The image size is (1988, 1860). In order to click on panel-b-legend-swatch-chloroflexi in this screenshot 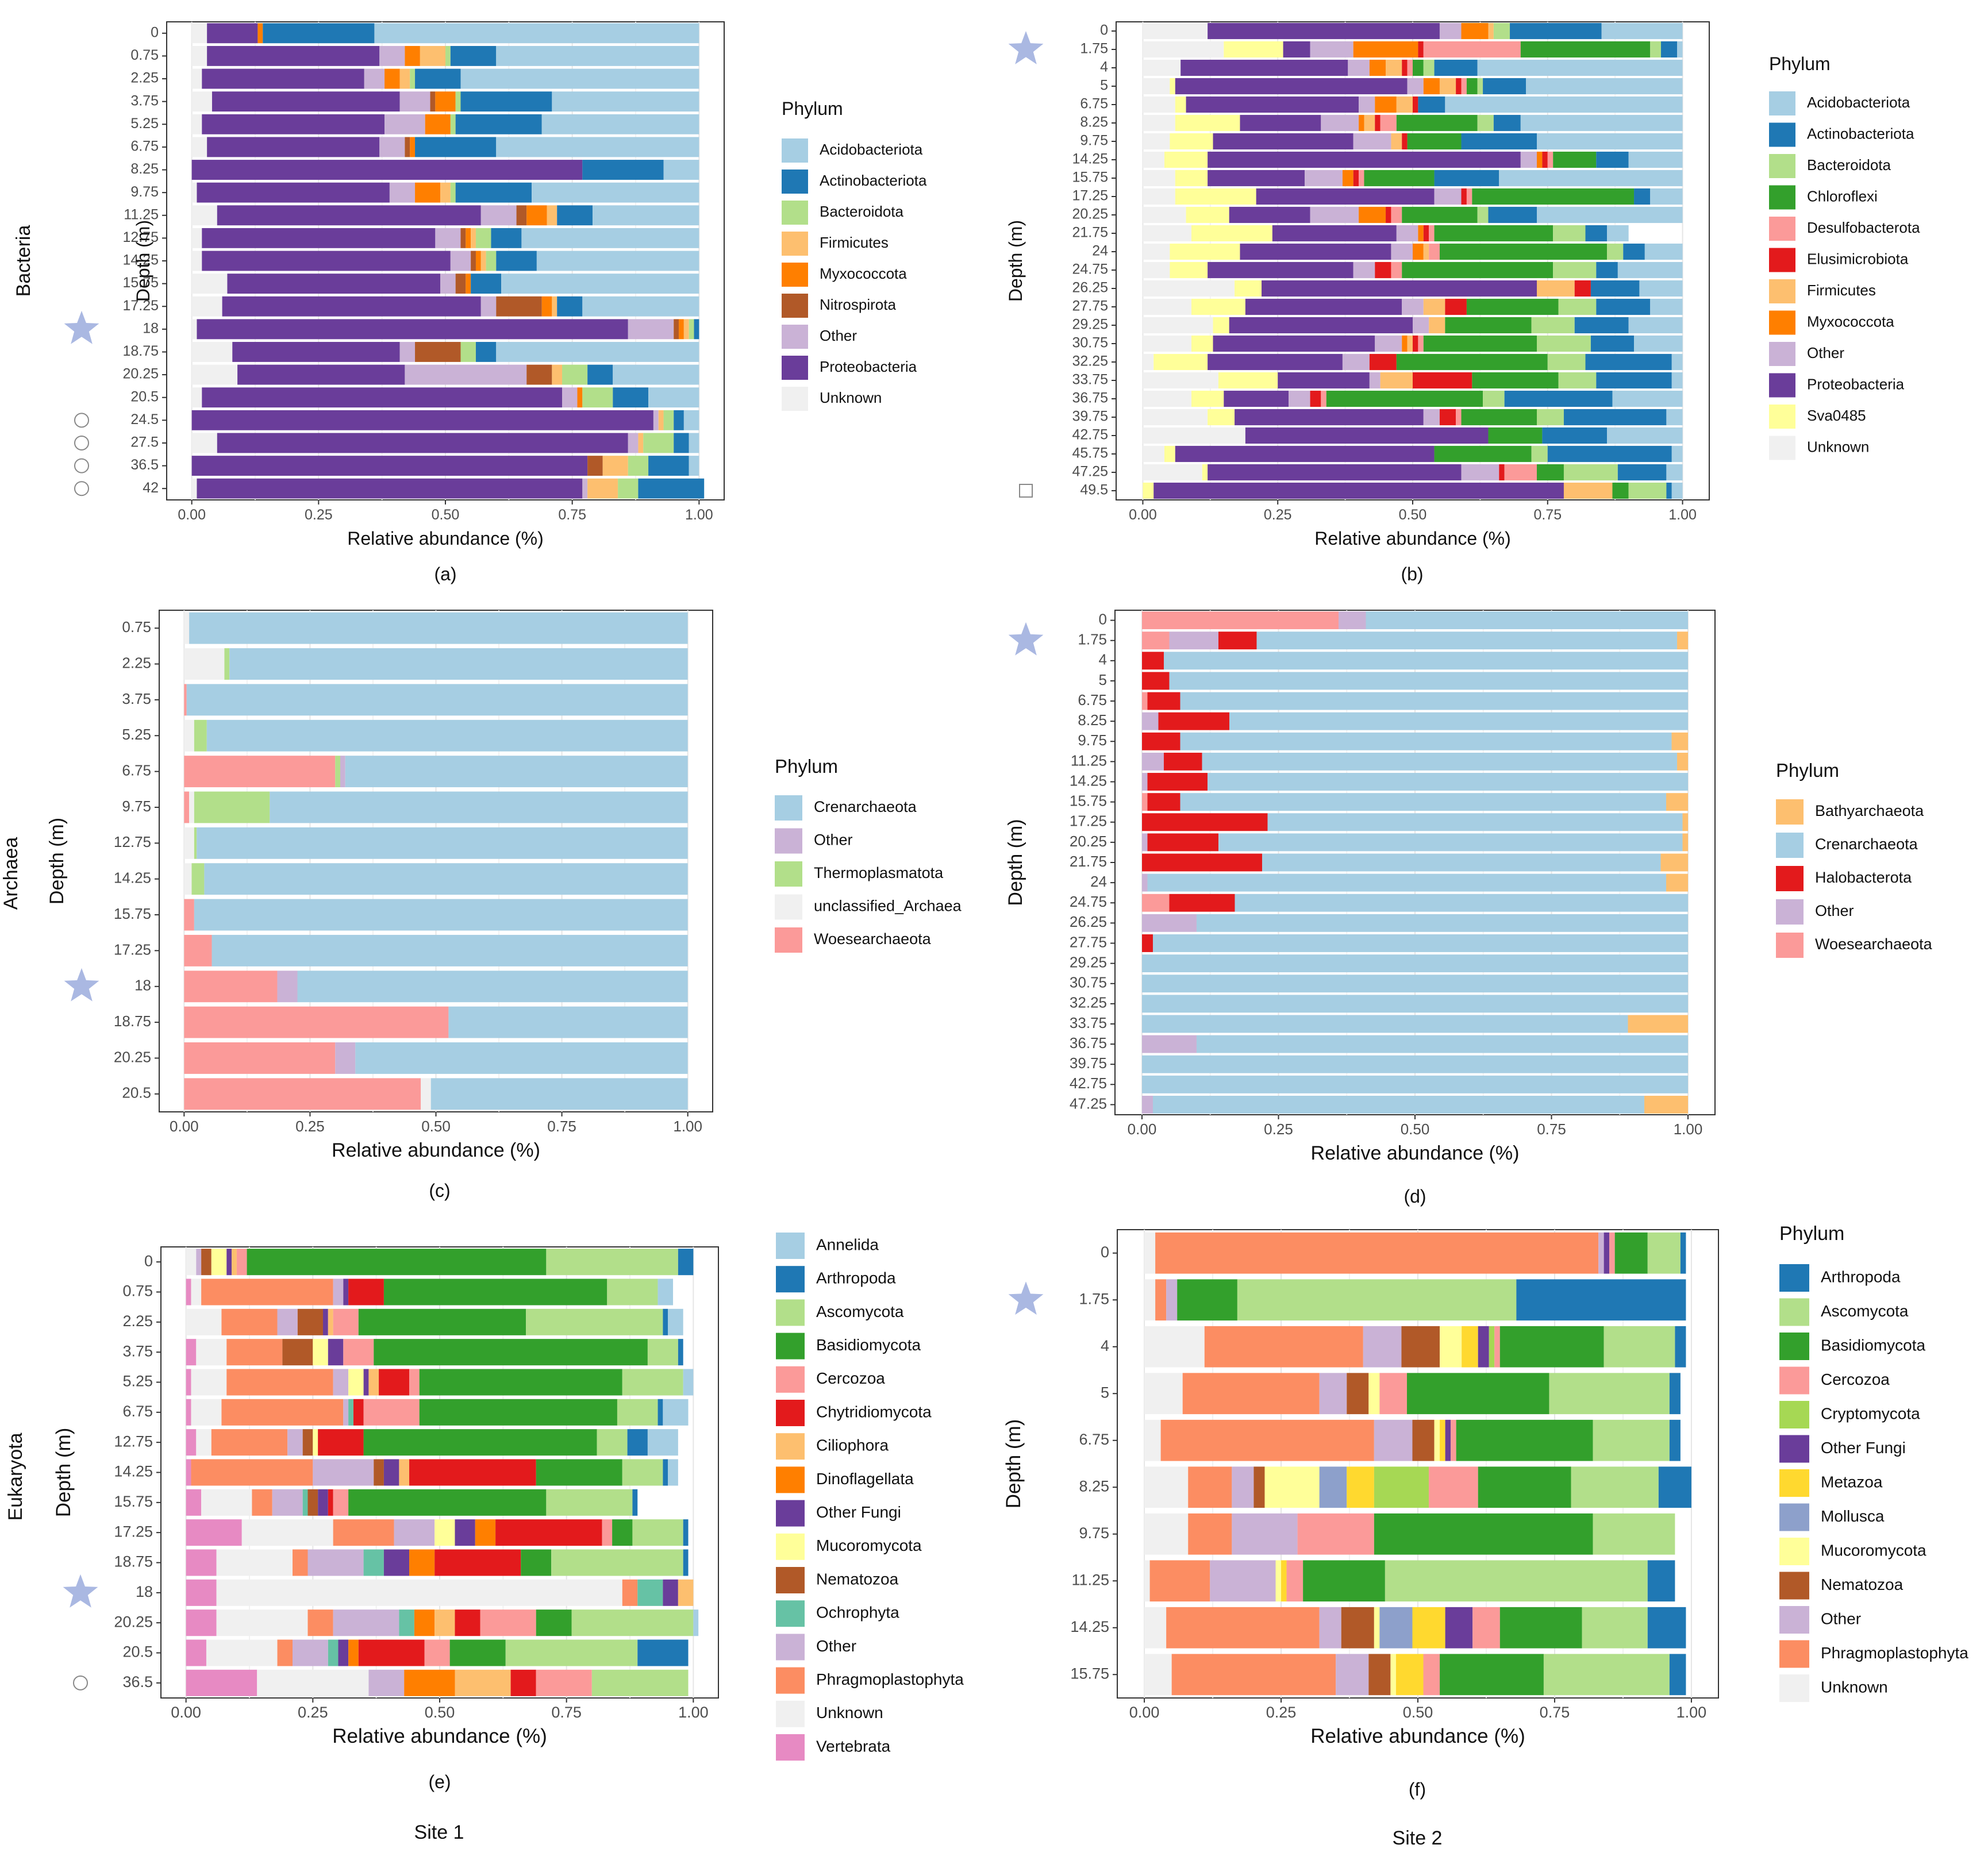, I will do `click(1782, 197)`.